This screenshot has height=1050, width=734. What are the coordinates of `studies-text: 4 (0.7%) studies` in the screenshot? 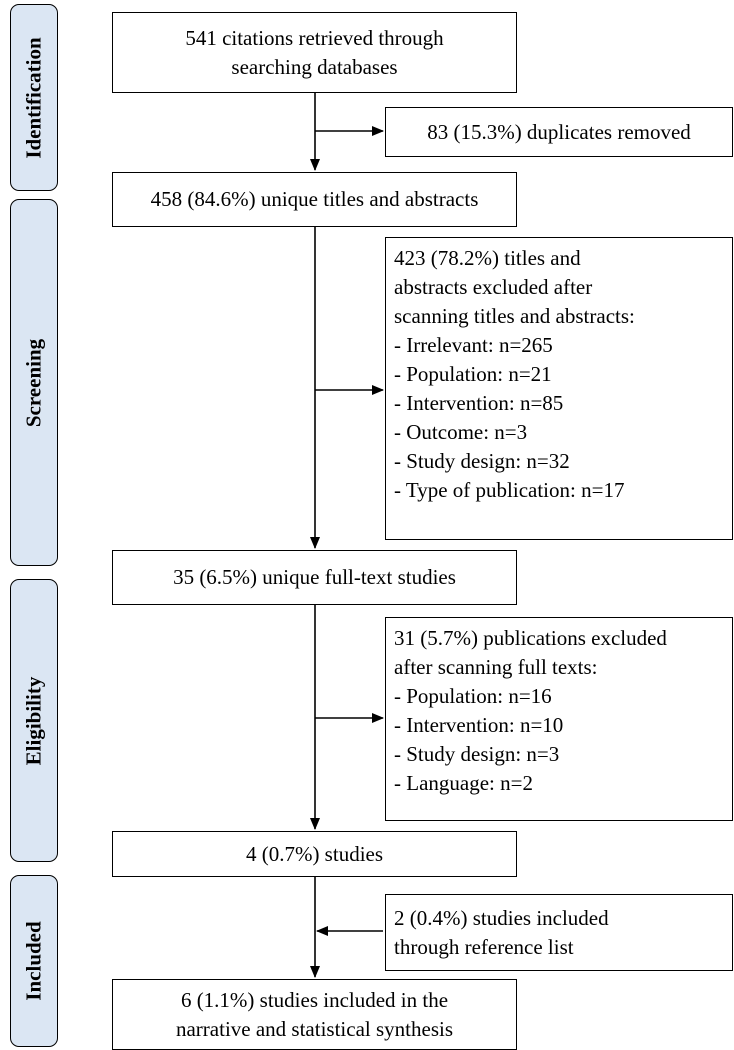 It's located at (314, 853).